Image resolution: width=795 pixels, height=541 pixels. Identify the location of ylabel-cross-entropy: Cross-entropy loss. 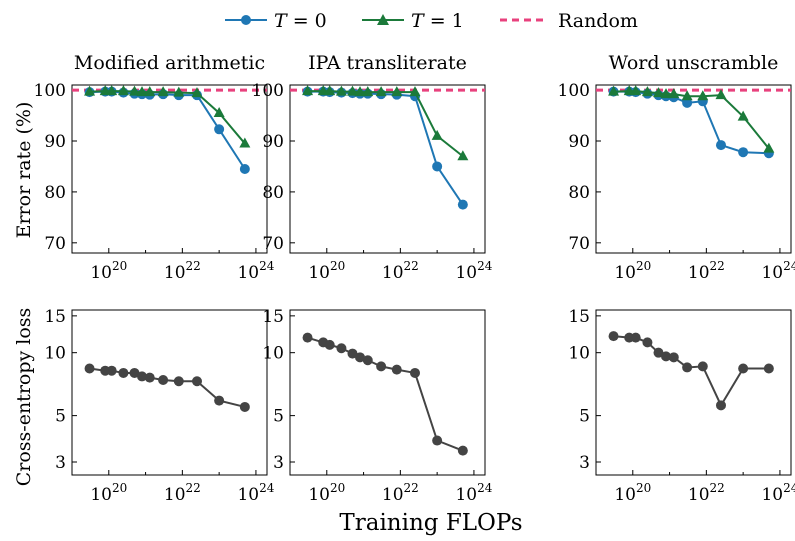
(24, 397).